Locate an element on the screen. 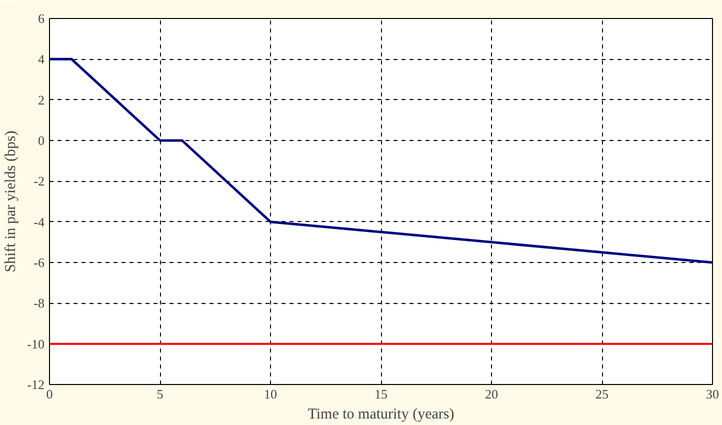 The height and width of the screenshot is (425, 722). y-tick-label: -6 is located at coordinates (39, 262).